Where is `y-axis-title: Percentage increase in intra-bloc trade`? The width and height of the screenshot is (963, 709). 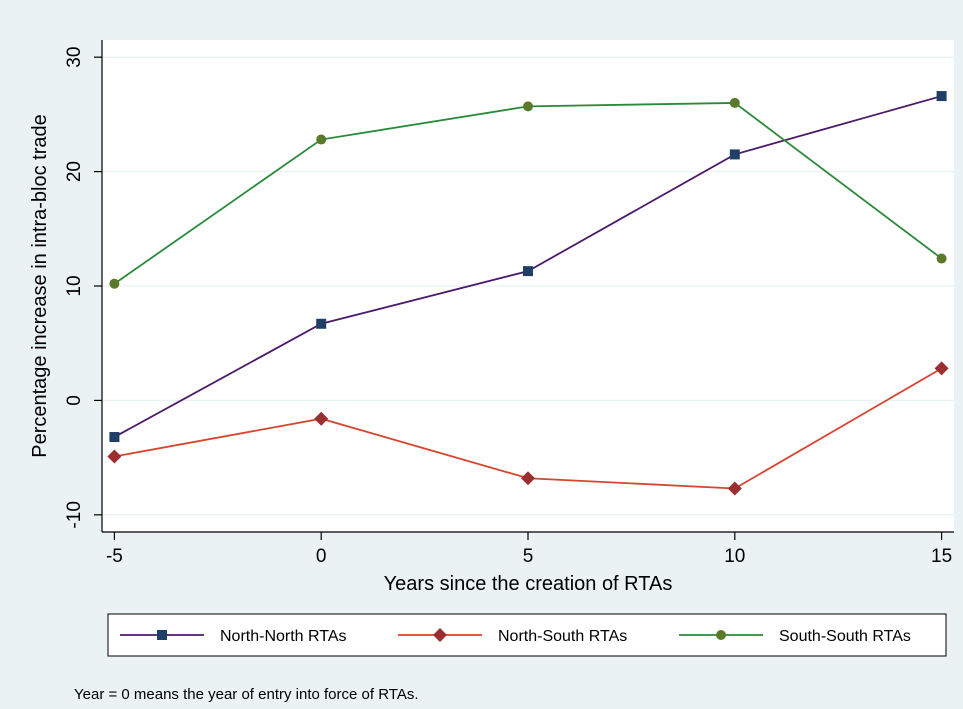
y-axis-title: Percentage increase in intra-bloc trade is located at coordinates (40, 286).